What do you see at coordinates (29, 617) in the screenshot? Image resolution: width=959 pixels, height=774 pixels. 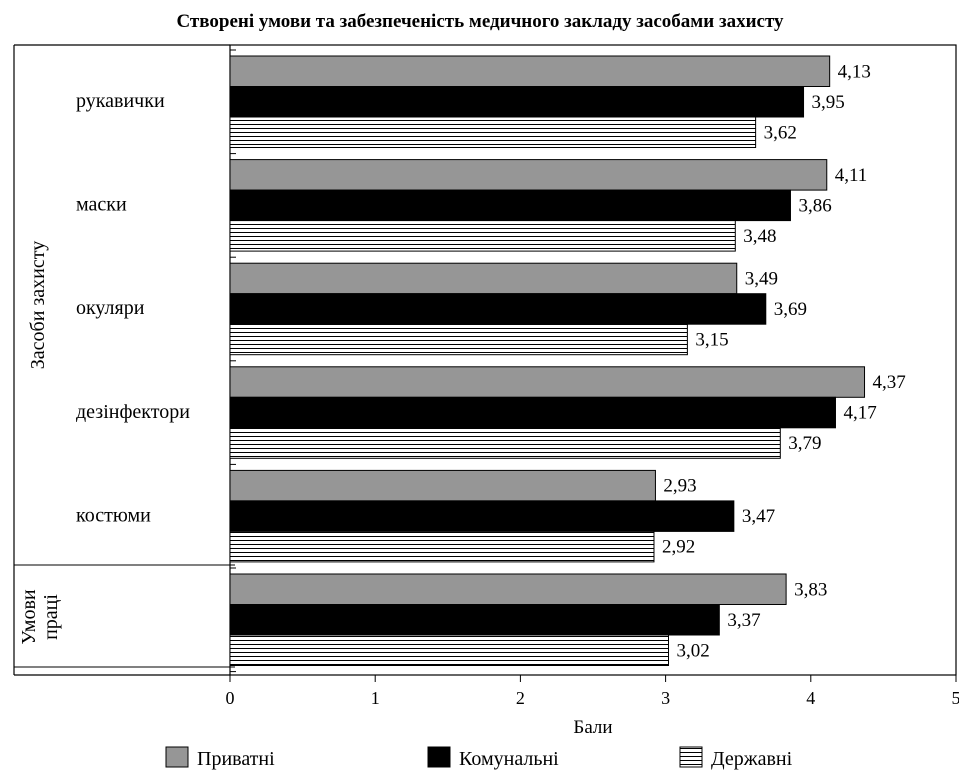 I see `y-group-label-line: Умови` at bounding box center [29, 617].